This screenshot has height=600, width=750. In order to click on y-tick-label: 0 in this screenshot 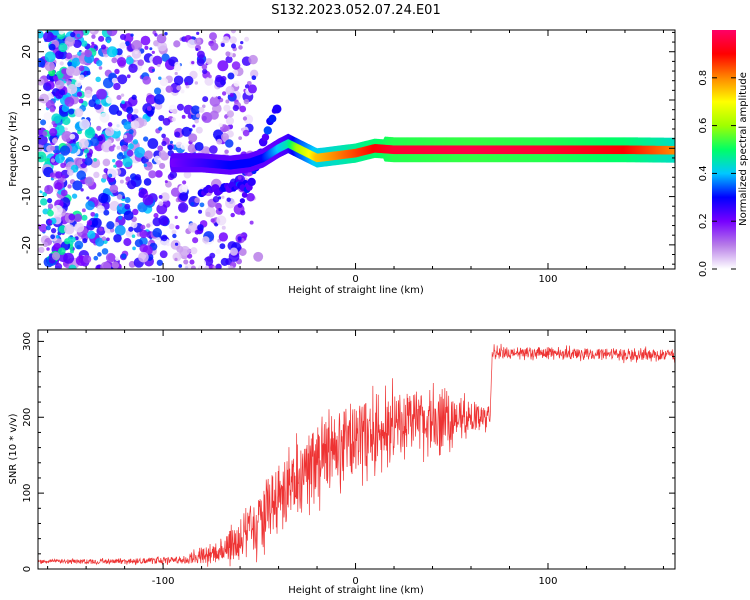, I will do `click(27, 569)`.